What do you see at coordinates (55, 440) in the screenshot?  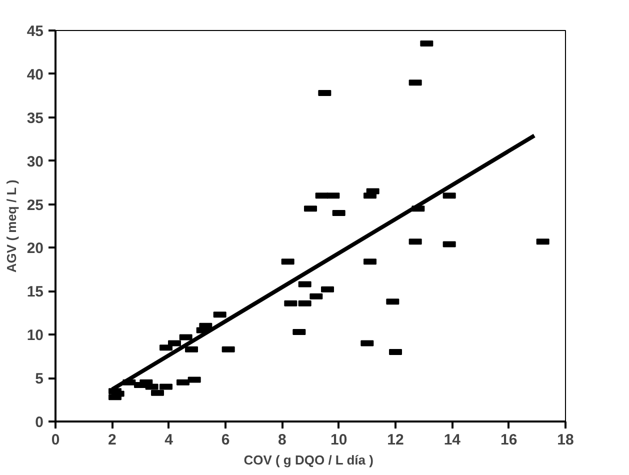 I see `x-tick-label: 0` at bounding box center [55, 440].